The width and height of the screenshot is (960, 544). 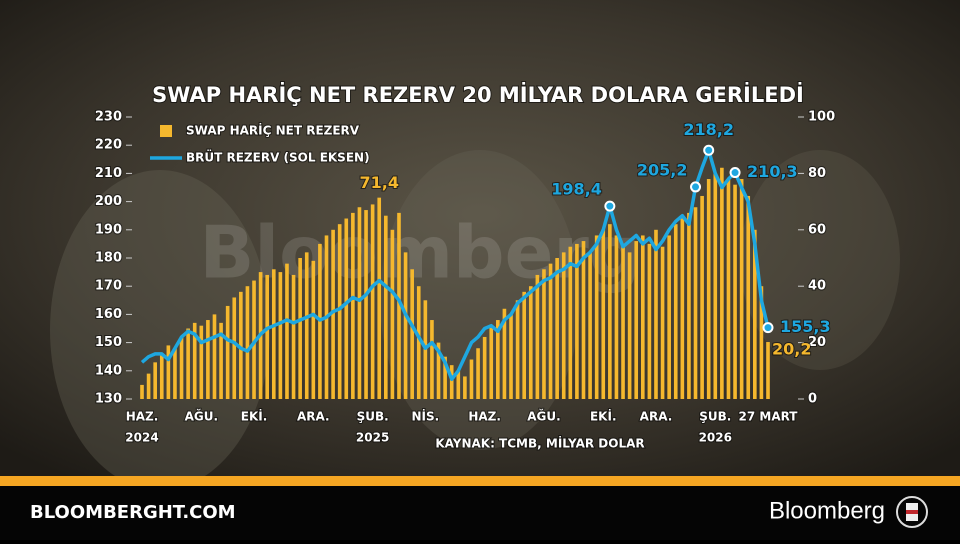 What do you see at coordinates (108, 399) in the screenshot?
I see `y-tick-label: 130` at bounding box center [108, 399].